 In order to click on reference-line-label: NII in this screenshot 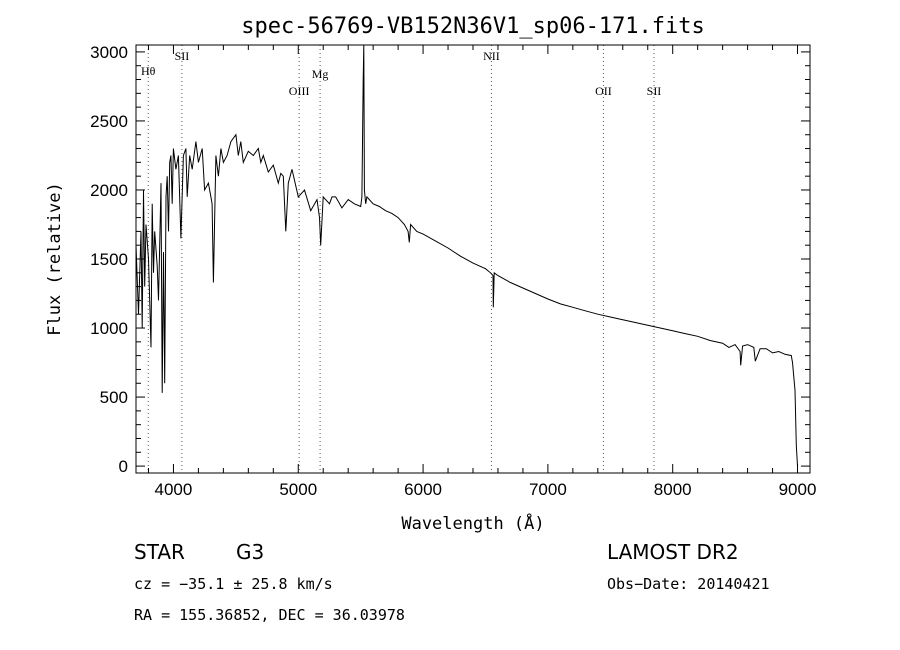, I will do `click(491, 56)`.